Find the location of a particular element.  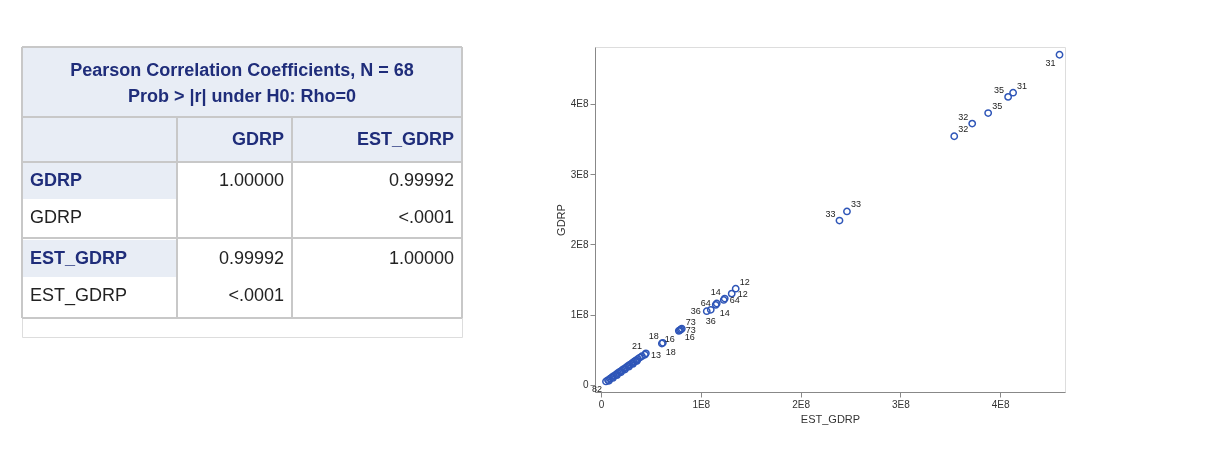

x-tick-label: 1E8 is located at coordinates (701, 404).